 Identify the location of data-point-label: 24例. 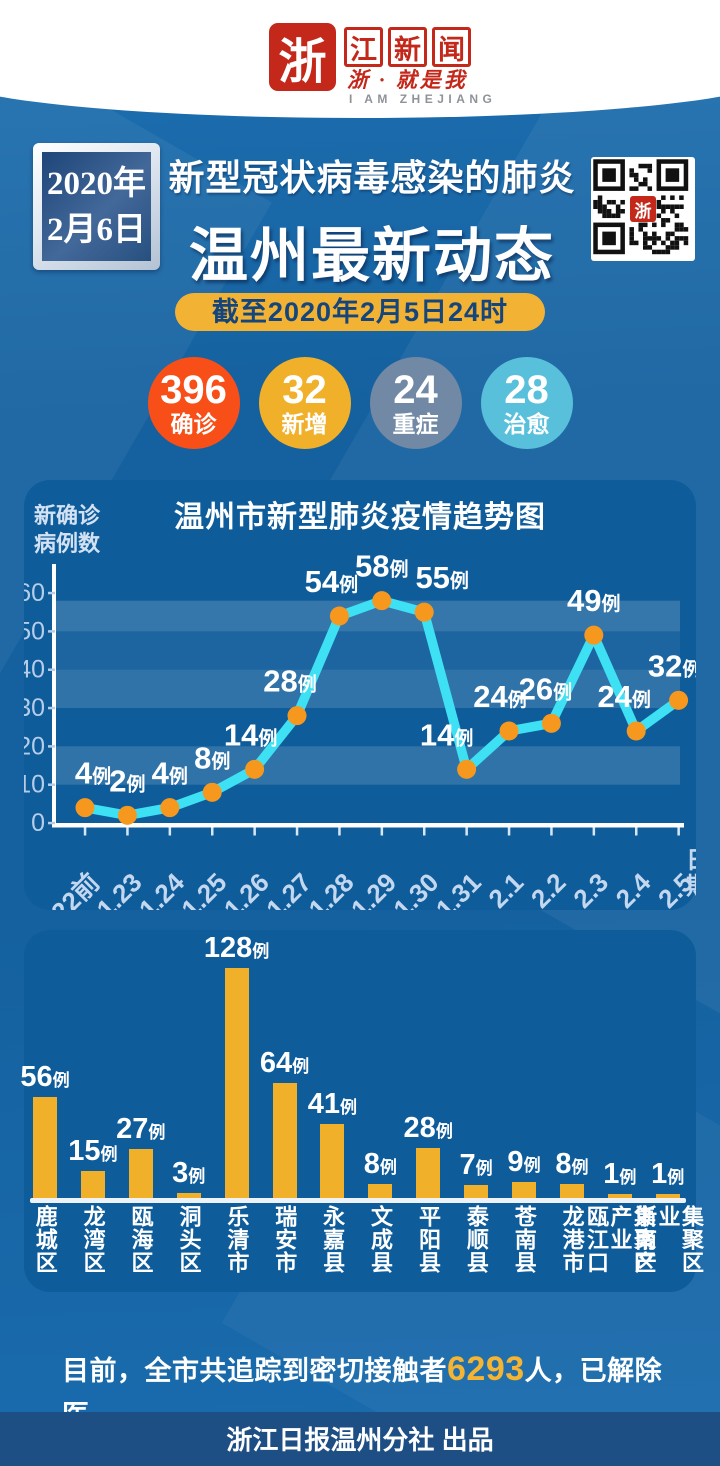
(624, 696).